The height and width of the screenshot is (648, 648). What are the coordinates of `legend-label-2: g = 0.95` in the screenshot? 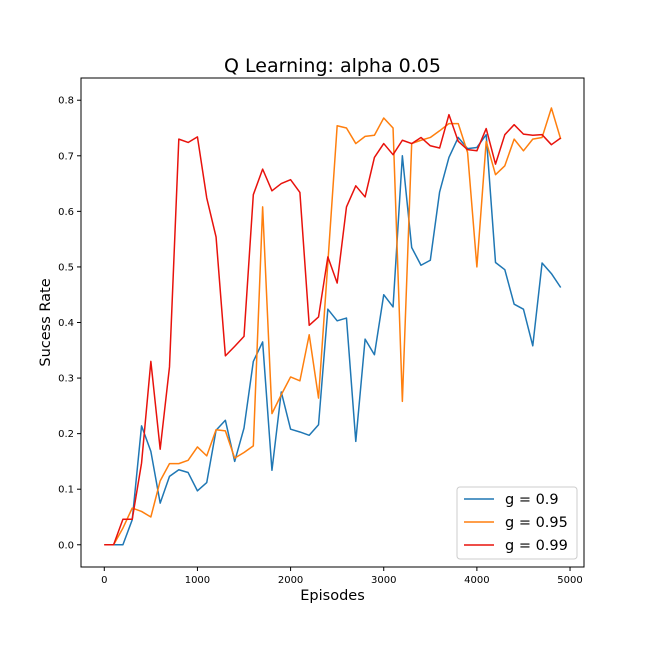 It's located at (536, 523).